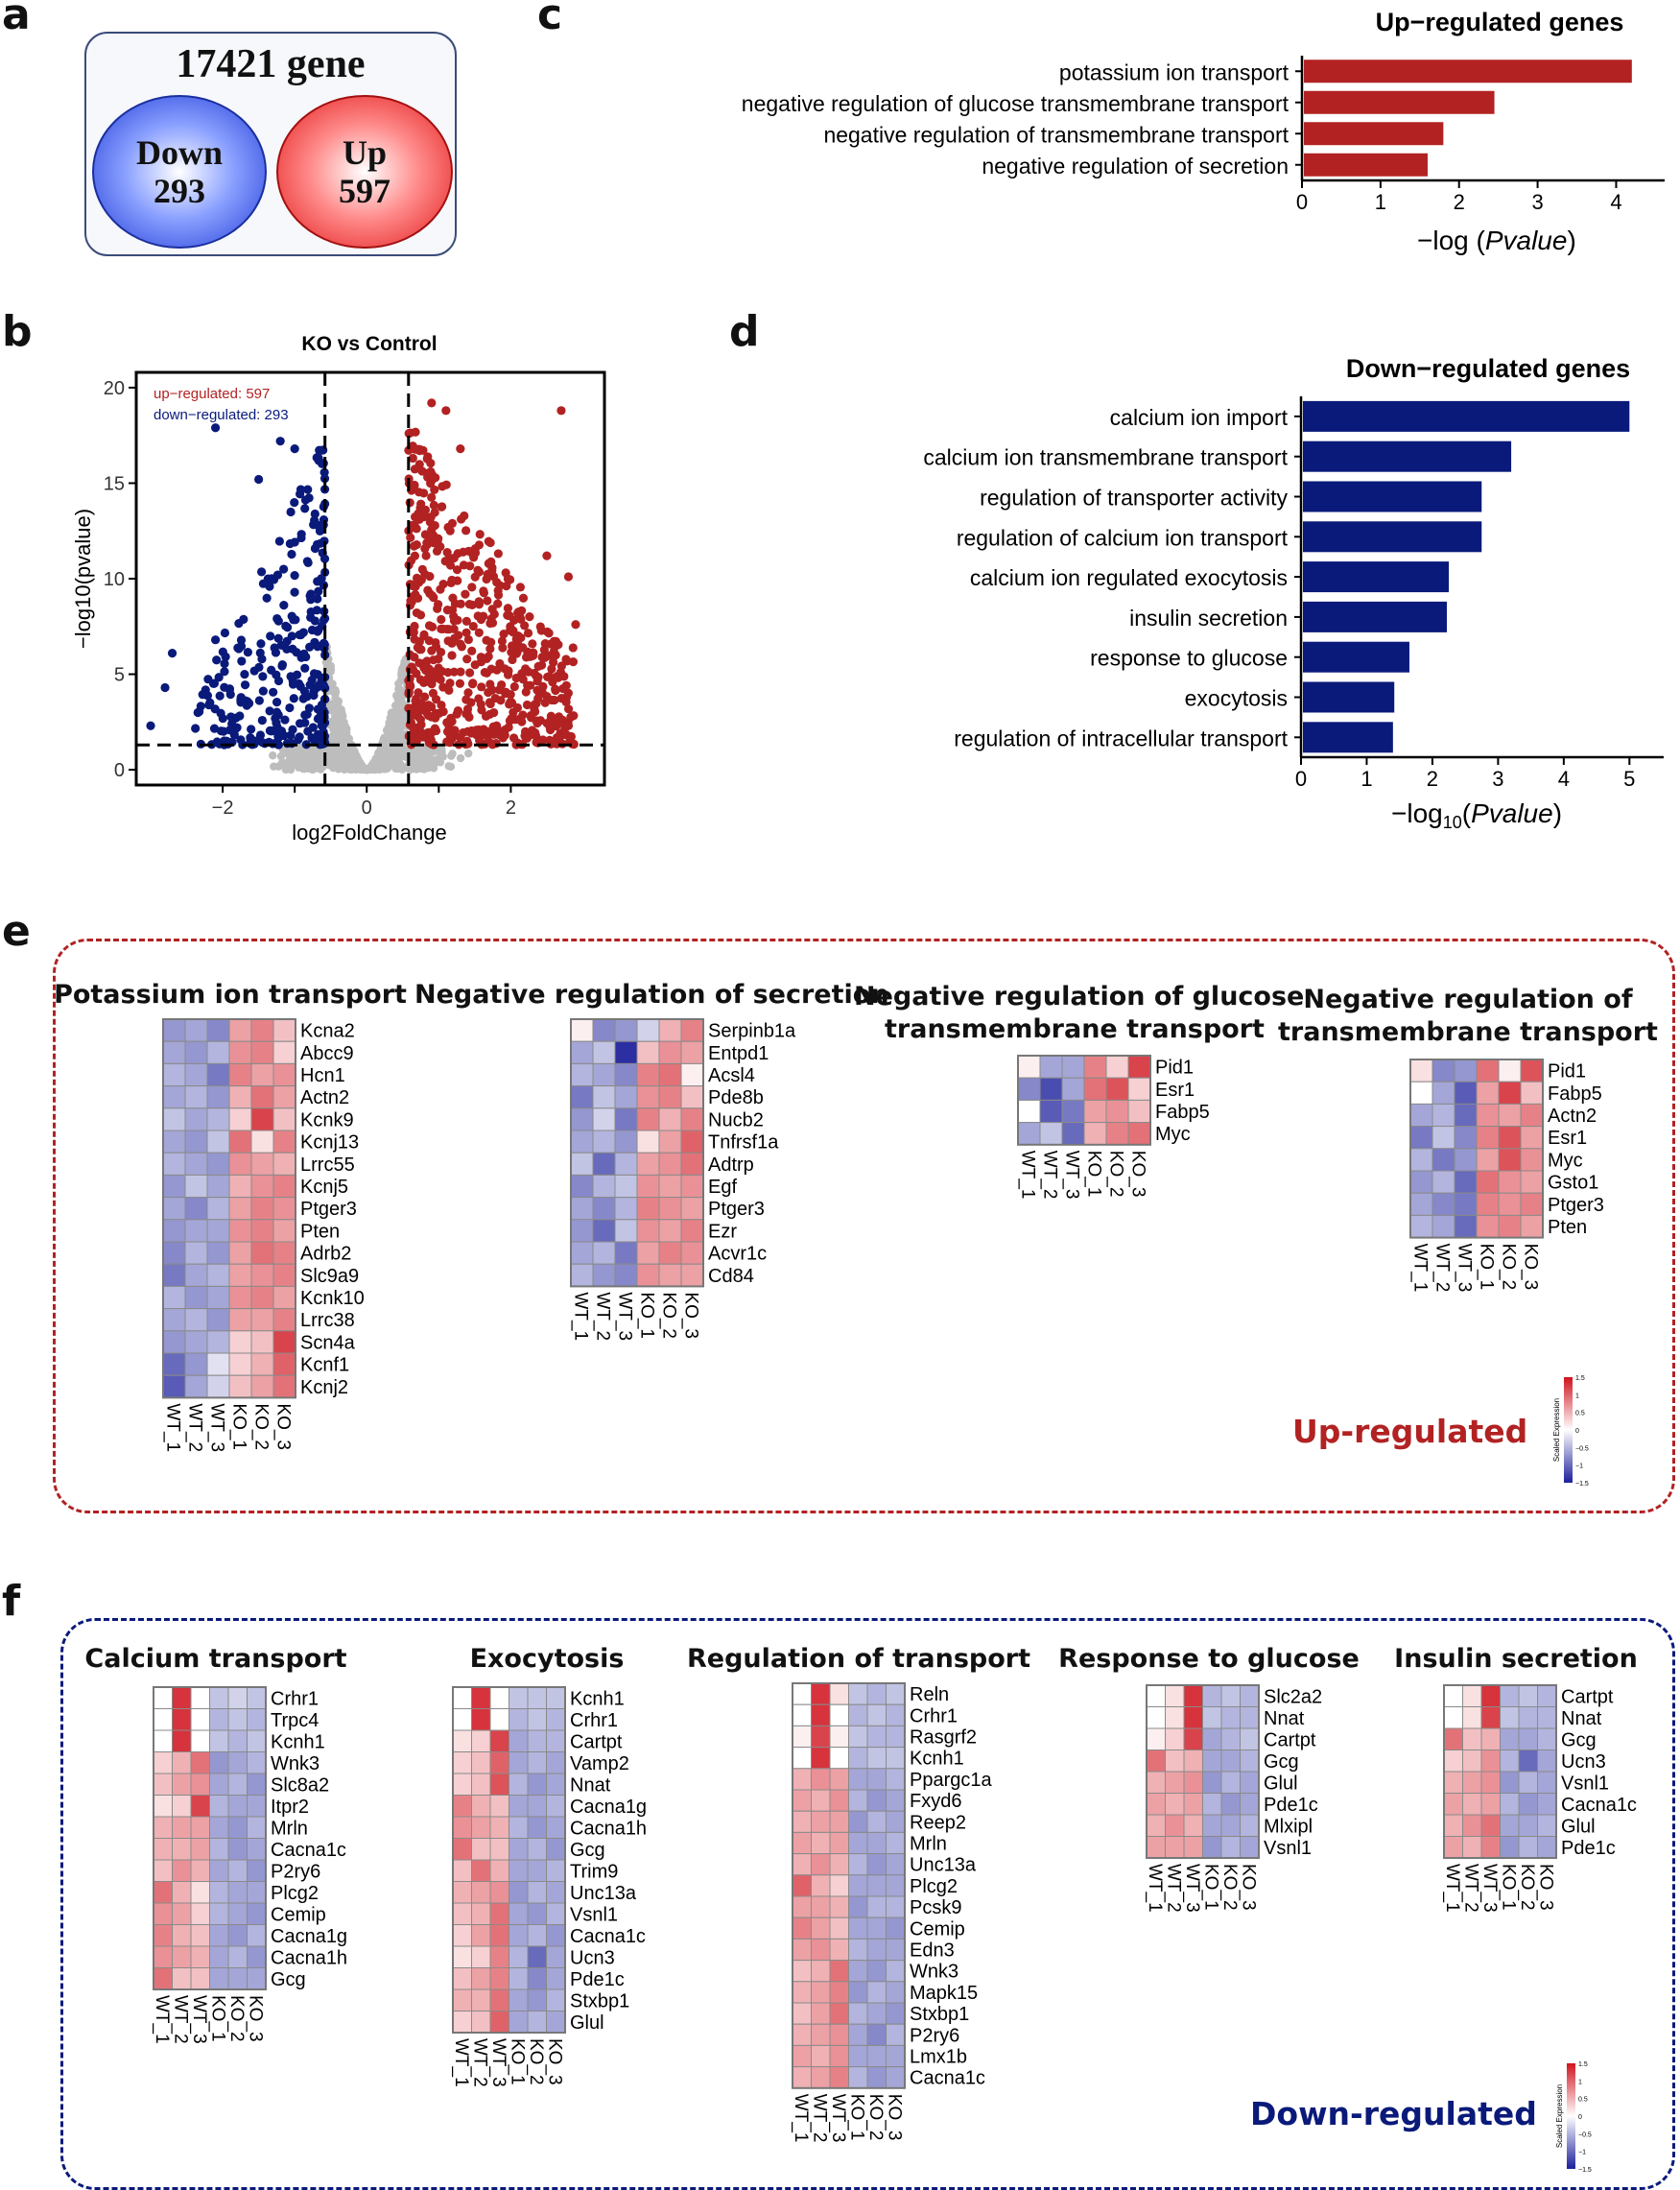 The height and width of the screenshot is (2190, 1680). What do you see at coordinates (237, 2018) in the screenshot?
I see `heatmap-f1-sample-label: KO_2` at bounding box center [237, 2018].